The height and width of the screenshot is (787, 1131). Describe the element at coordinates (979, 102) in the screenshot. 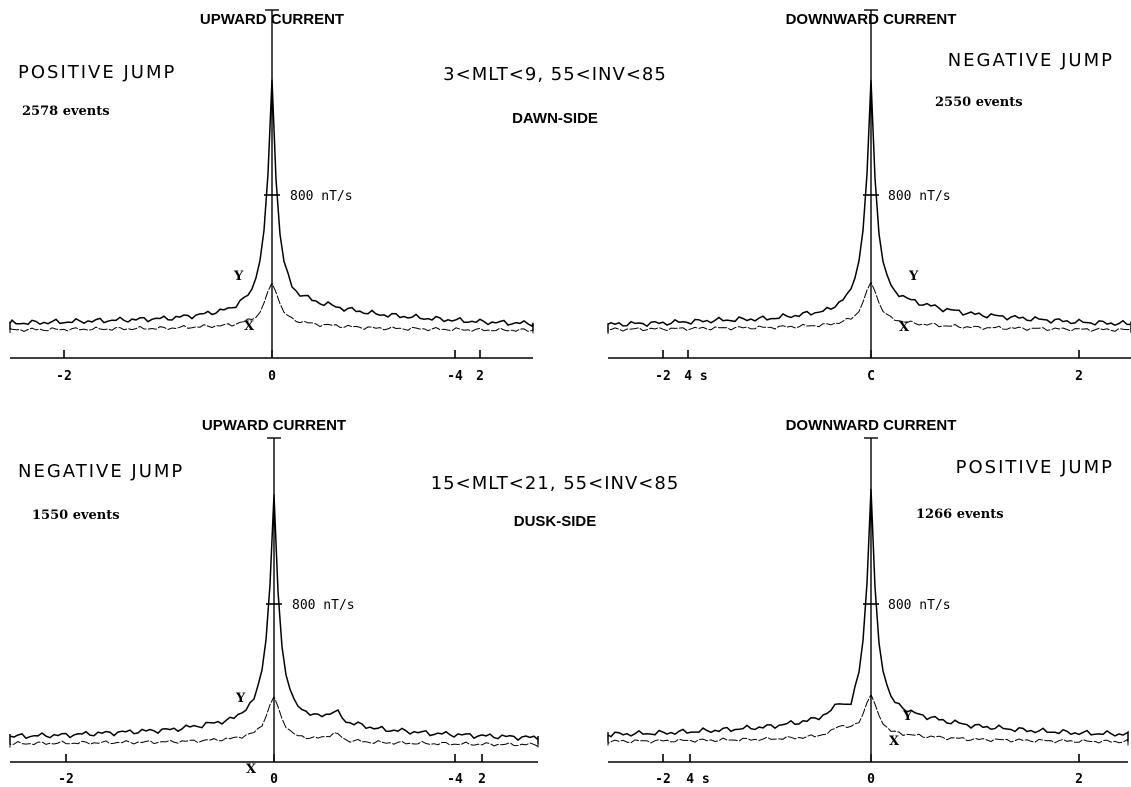

I see `events-count: 2550 events` at that location.